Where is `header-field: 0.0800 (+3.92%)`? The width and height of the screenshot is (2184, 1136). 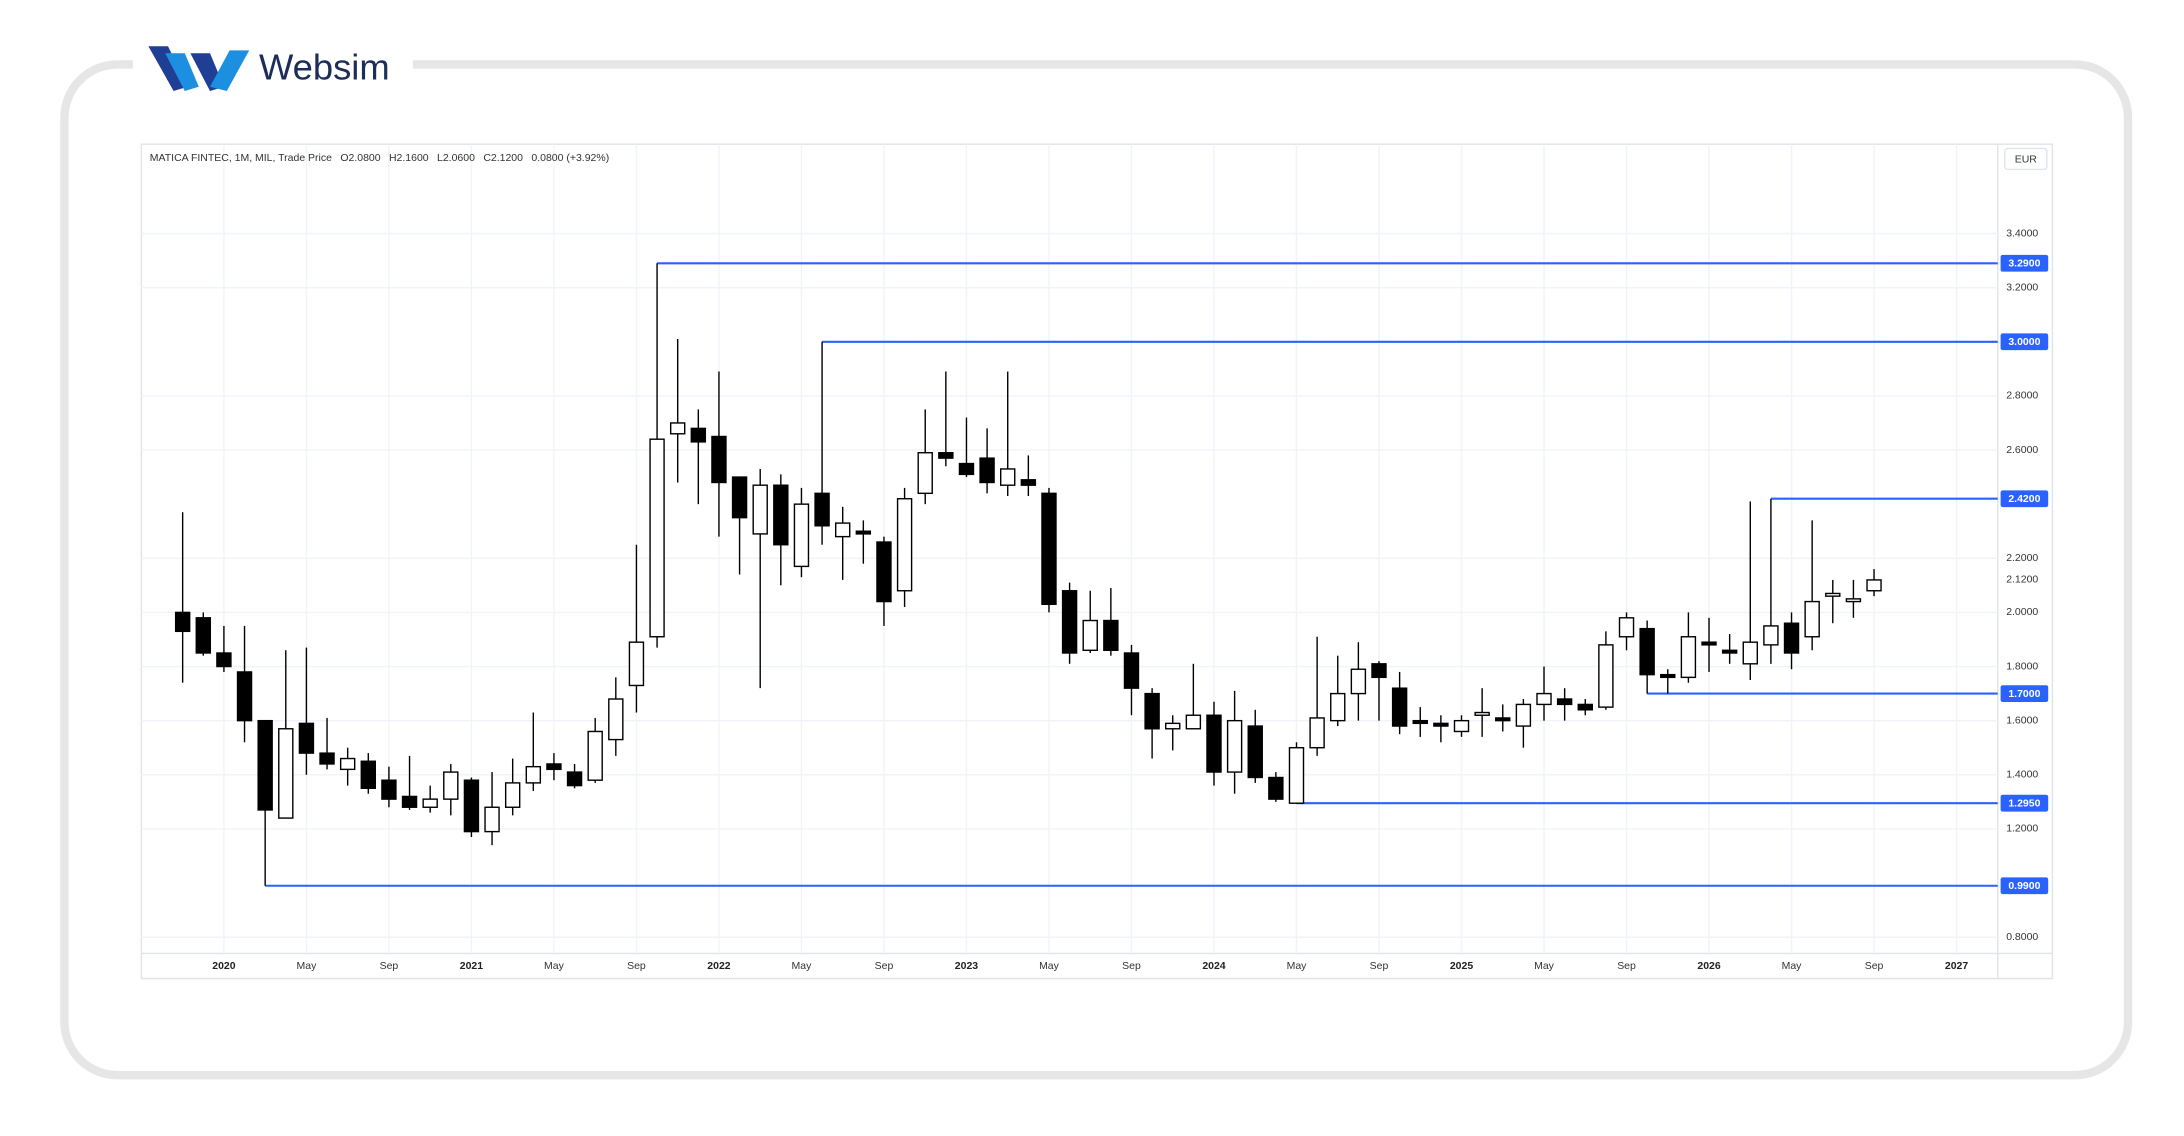
header-field: 0.0800 (+3.92%) is located at coordinates (570, 158).